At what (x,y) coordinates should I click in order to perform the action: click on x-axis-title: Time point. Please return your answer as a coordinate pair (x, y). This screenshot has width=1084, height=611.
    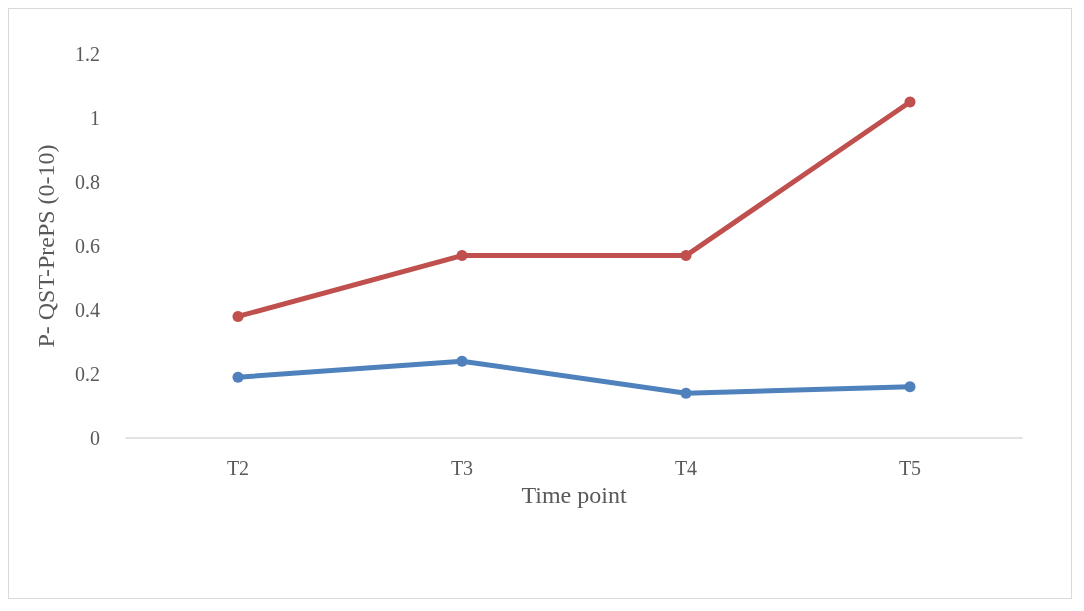
    Looking at the image, I should click on (574, 494).